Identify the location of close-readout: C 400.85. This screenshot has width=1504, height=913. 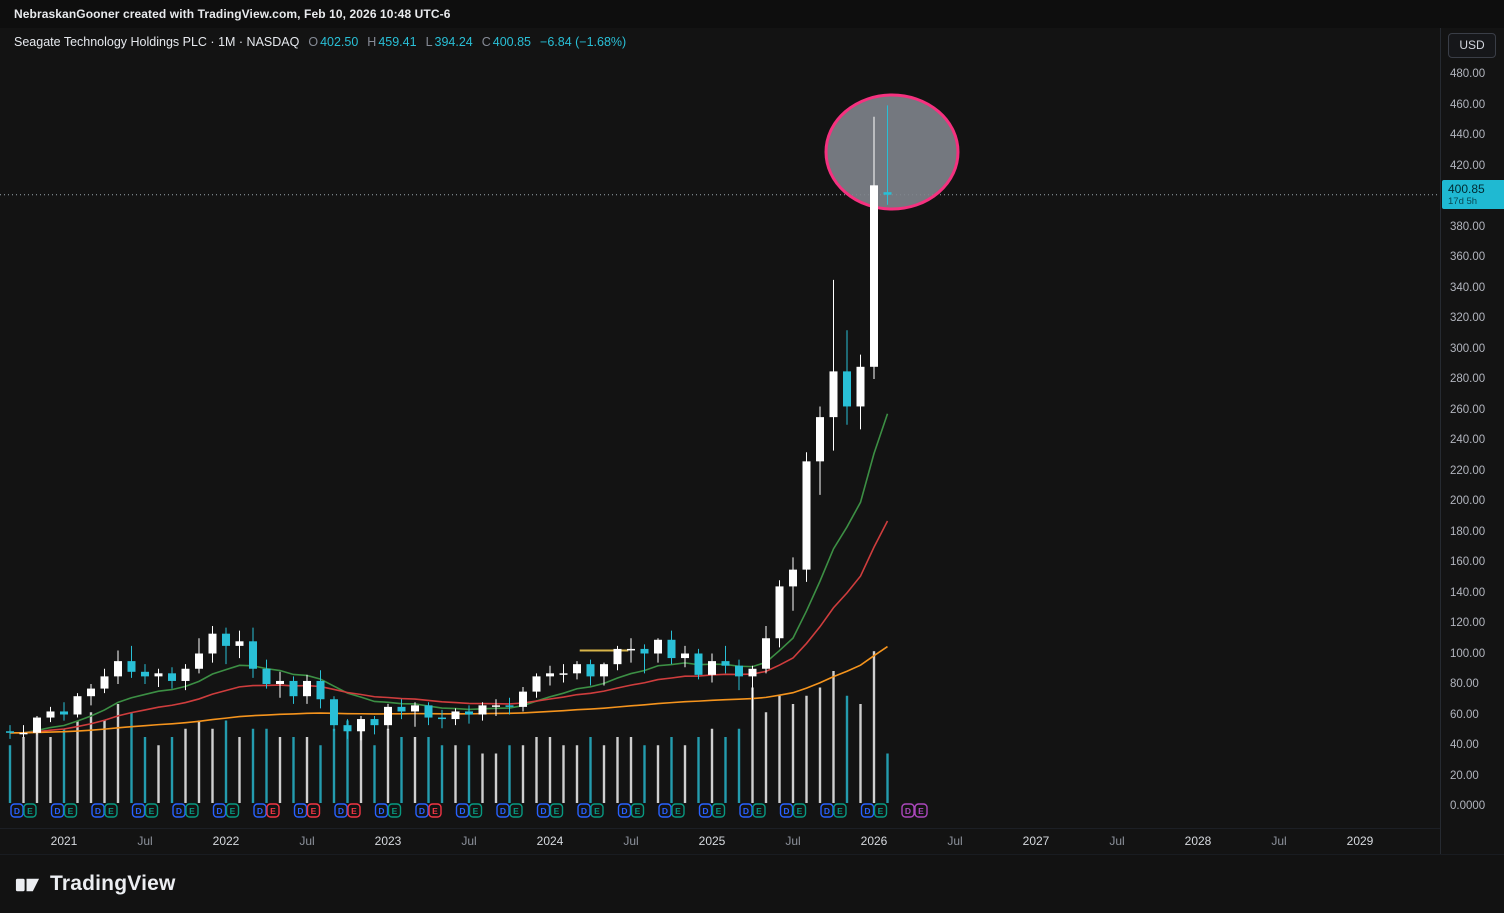
(506, 42).